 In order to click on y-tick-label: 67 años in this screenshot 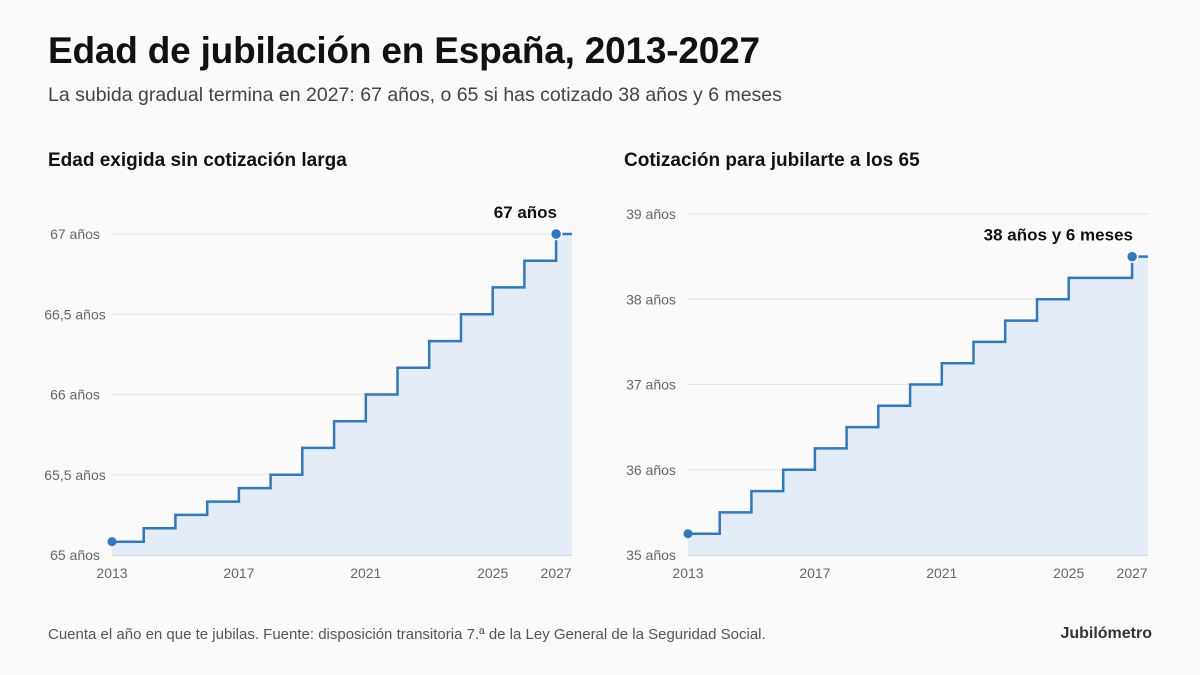, I will do `click(75, 234)`.